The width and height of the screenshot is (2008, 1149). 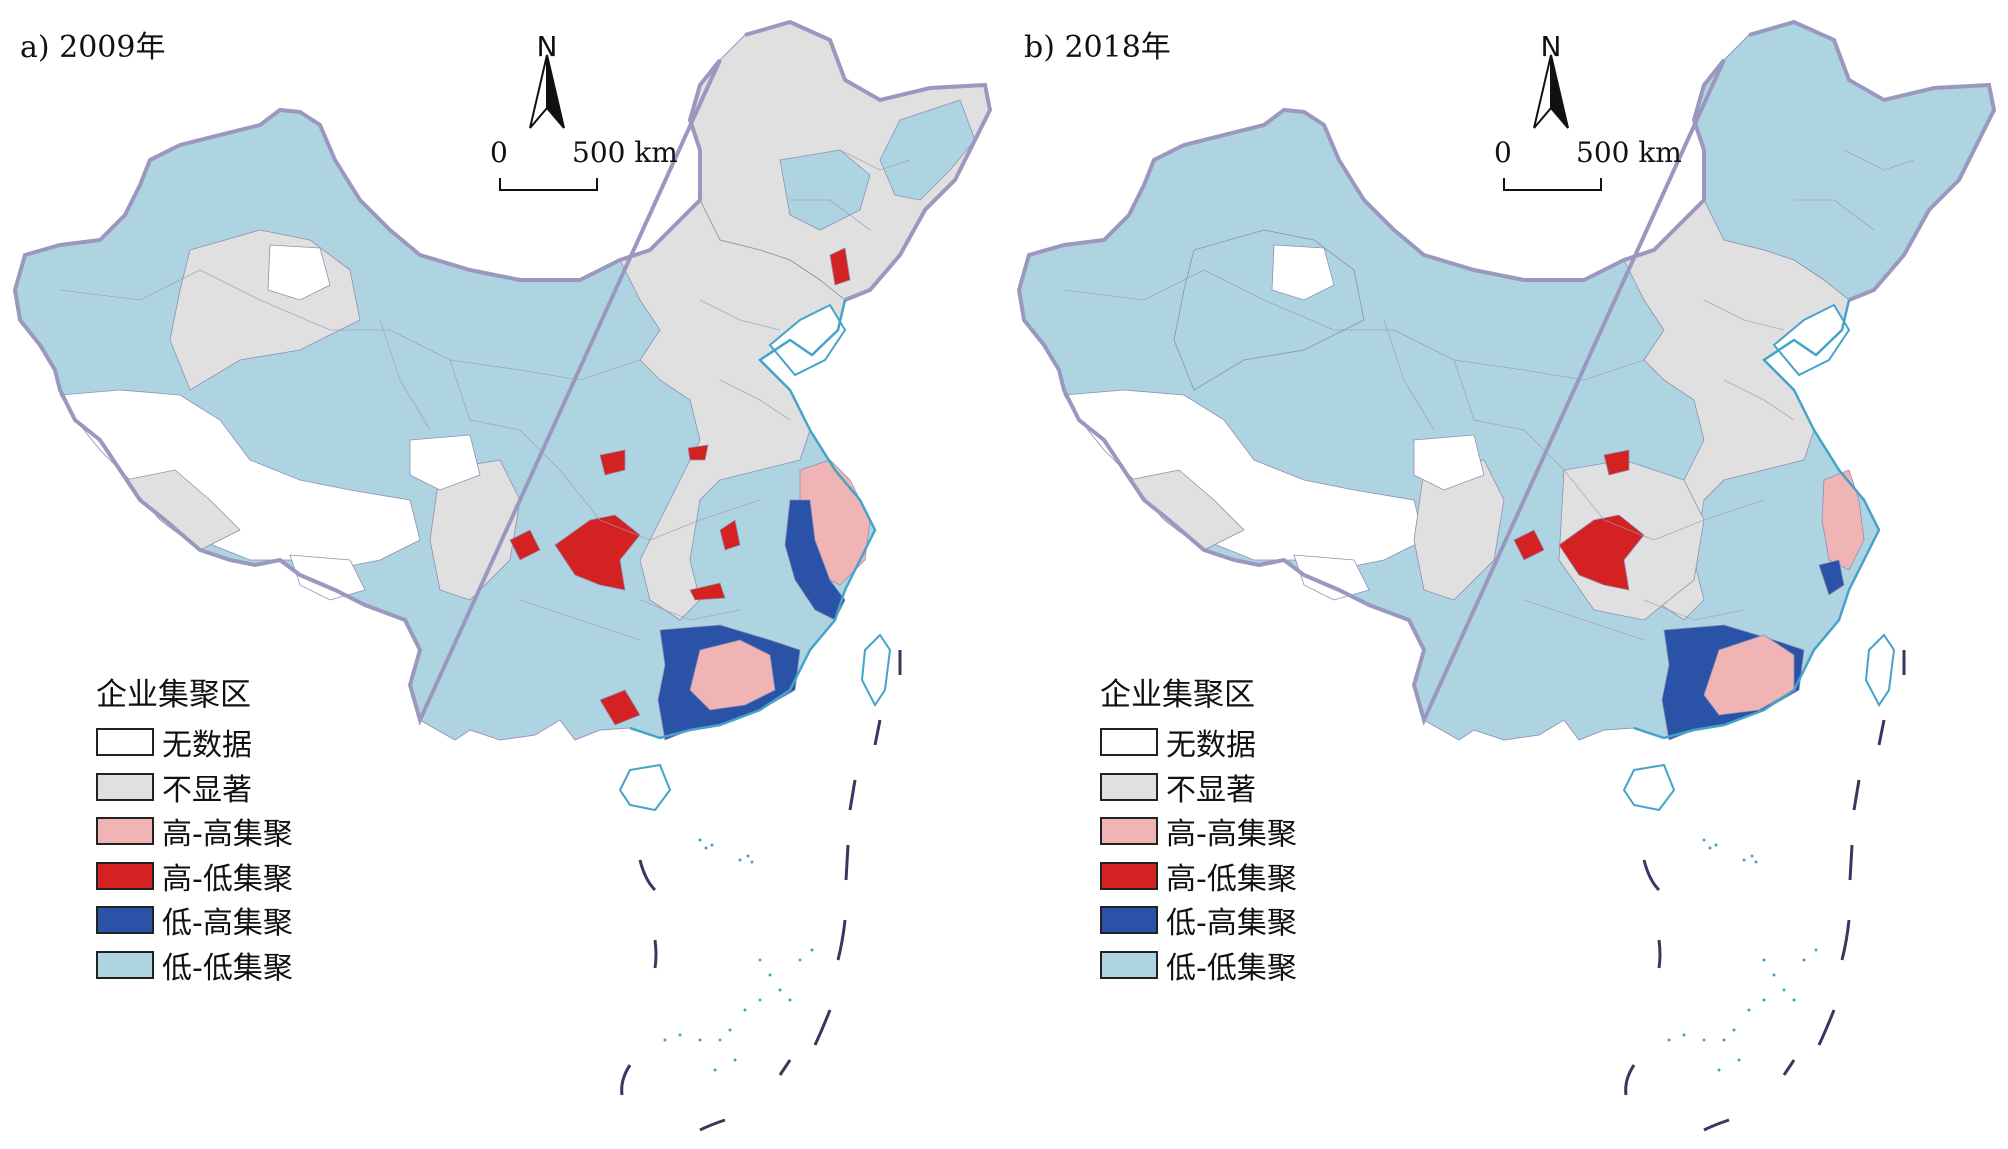 What do you see at coordinates (1843, 520) in the screenshot?
I see `region-yangtze-delta` at bounding box center [1843, 520].